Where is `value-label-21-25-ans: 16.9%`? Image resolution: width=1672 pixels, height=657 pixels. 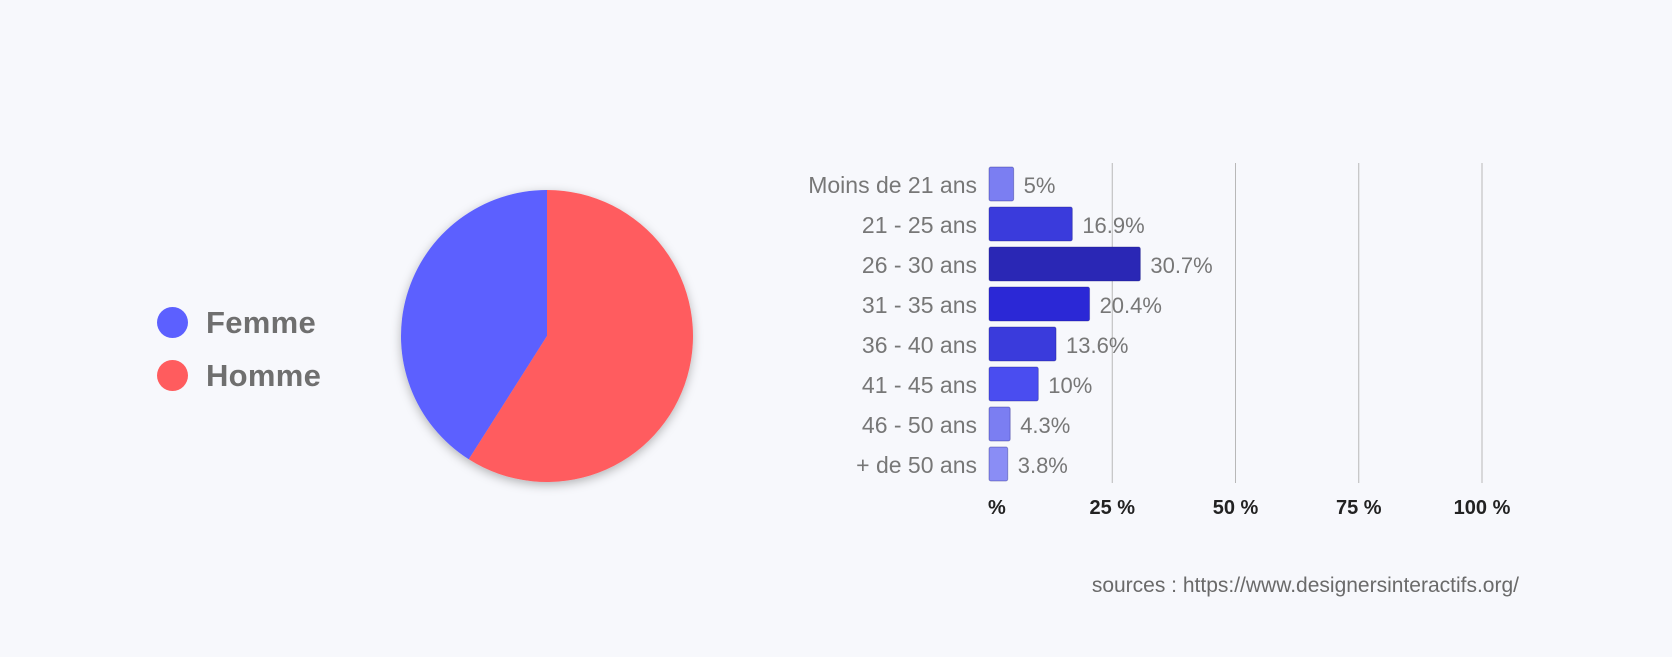
value-label-21-25-ans: 16.9% is located at coordinates (1113, 225).